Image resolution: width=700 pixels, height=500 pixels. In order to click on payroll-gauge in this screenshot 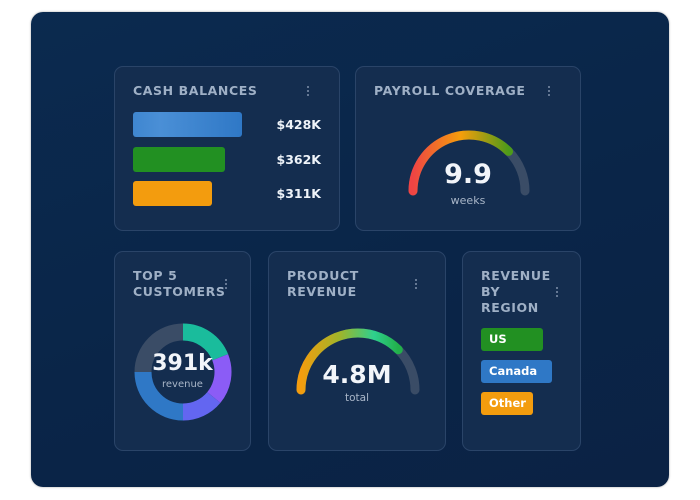, I will do `click(469, 163)`.